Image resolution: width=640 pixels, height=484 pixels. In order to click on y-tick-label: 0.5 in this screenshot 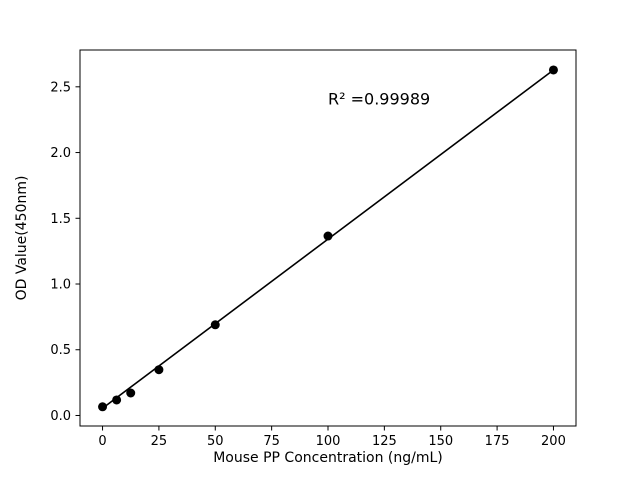, I will do `click(60, 350)`.